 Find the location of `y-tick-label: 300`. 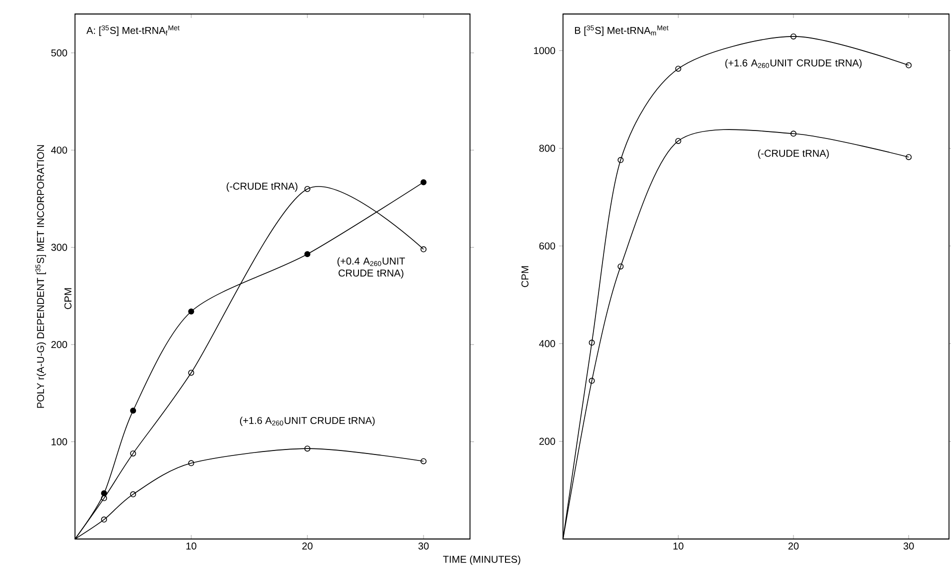

y-tick-label: 300 is located at coordinates (59, 247).